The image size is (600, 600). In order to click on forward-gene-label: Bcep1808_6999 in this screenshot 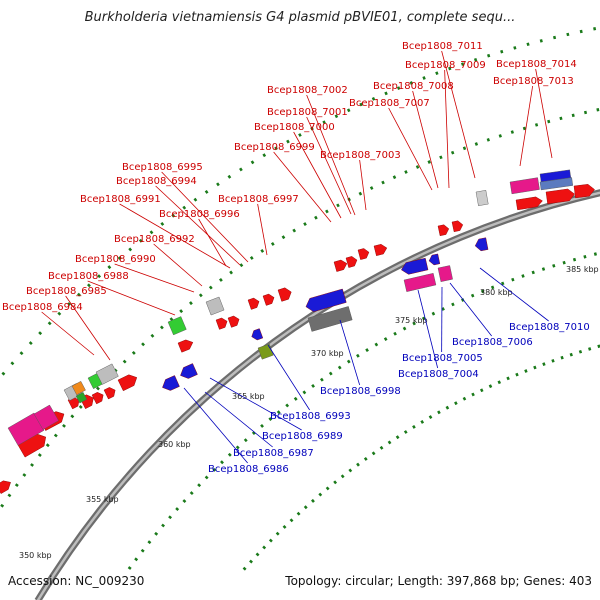, I will do `click(274, 147)`.